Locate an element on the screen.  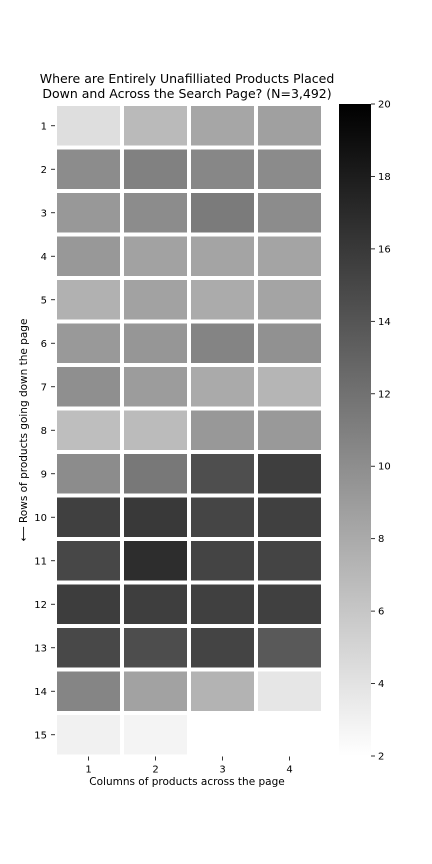
heatmap-cell-r12-c4 is located at coordinates (289, 604).